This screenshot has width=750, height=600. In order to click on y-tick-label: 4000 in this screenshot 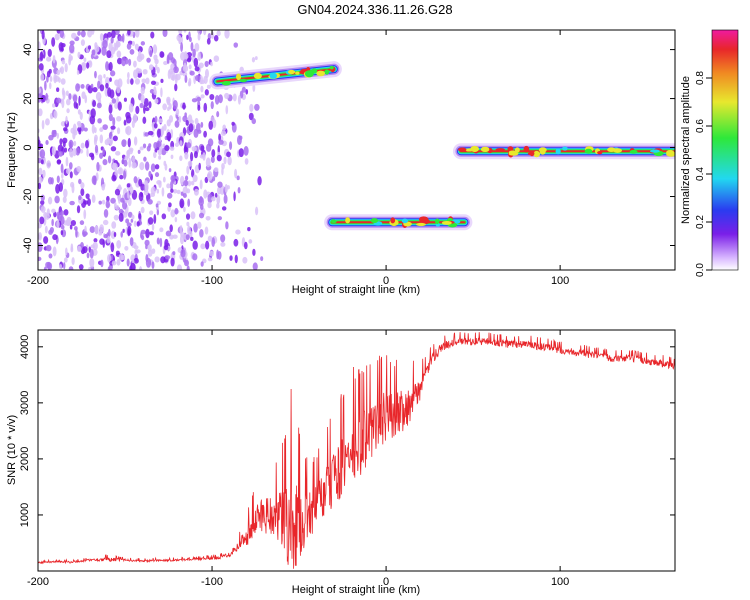, I will do `click(25, 347)`.